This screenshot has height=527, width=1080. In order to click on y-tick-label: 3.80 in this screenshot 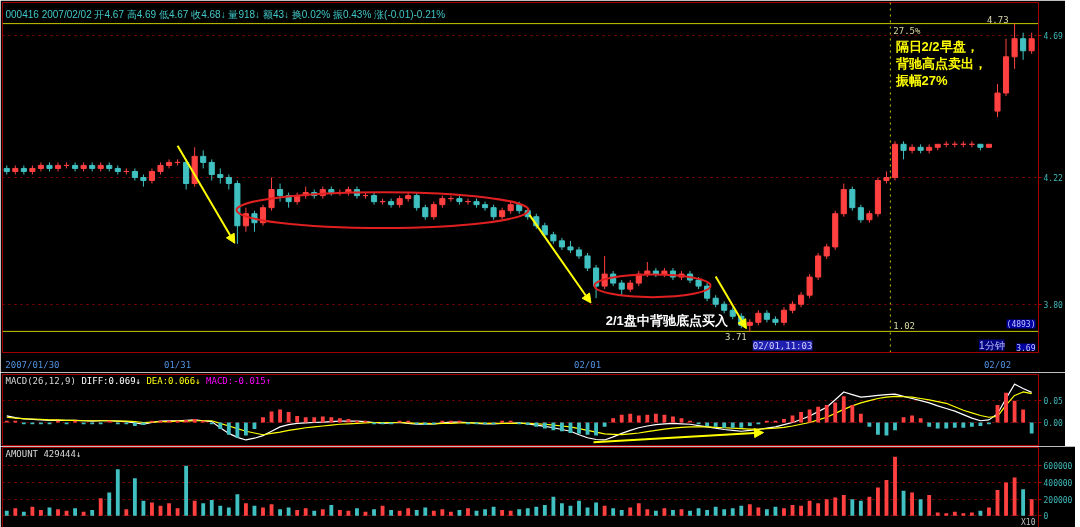, I will do `click(1053, 305)`.